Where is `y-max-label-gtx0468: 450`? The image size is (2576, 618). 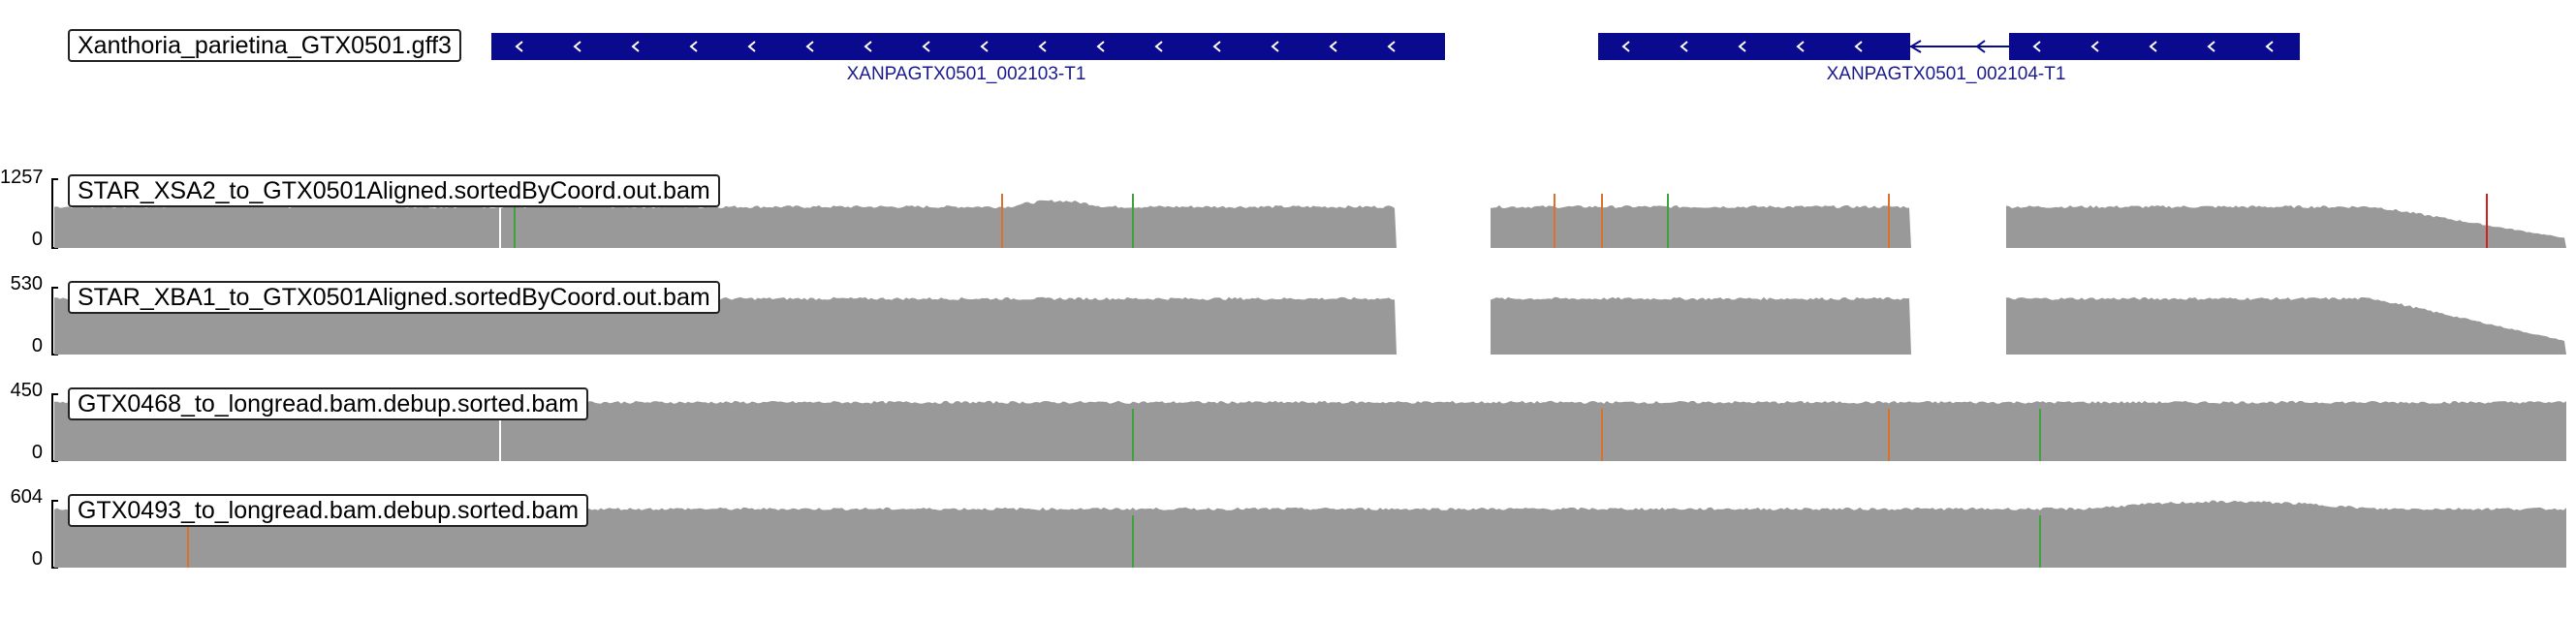
y-max-label-gtx0468: 450 is located at coordinates (26, 390).